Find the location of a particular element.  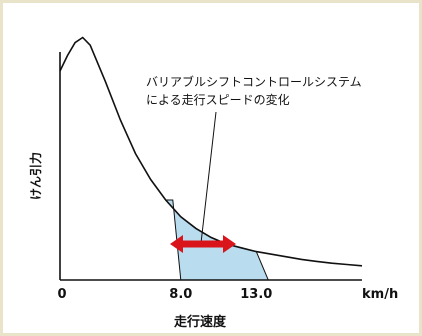

x-tick-label: 8.0 is located at coordinates (180, 294).